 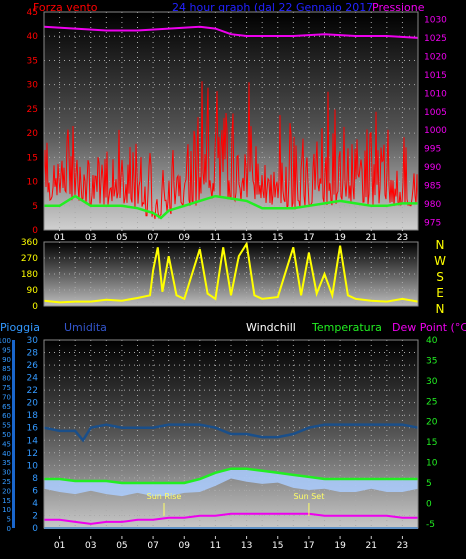 I want to click on temp-tick-20: 20, so click(x=432, y=423).